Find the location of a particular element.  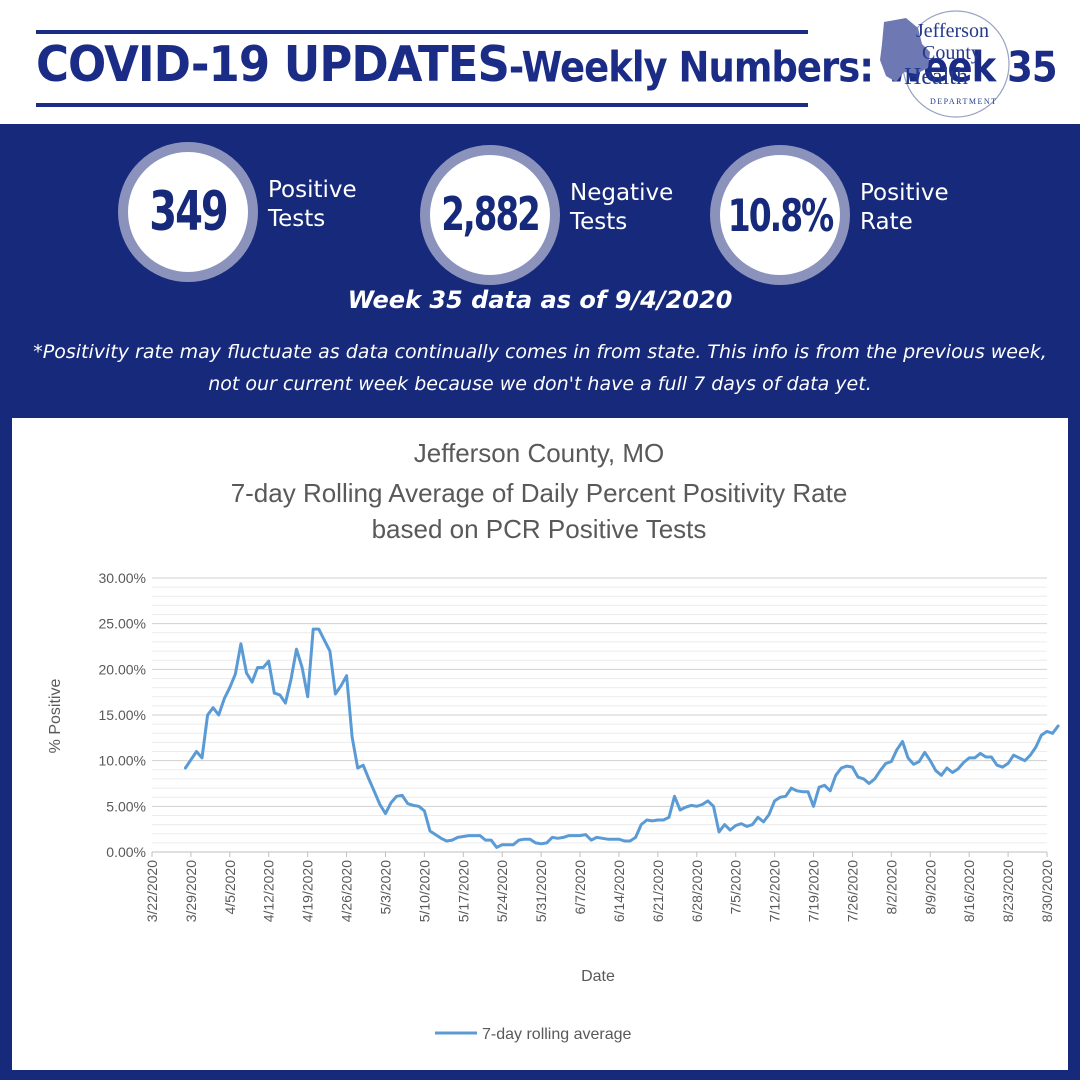

logo-line-4: DEPARTMENT is located at coordinates (964, 101).